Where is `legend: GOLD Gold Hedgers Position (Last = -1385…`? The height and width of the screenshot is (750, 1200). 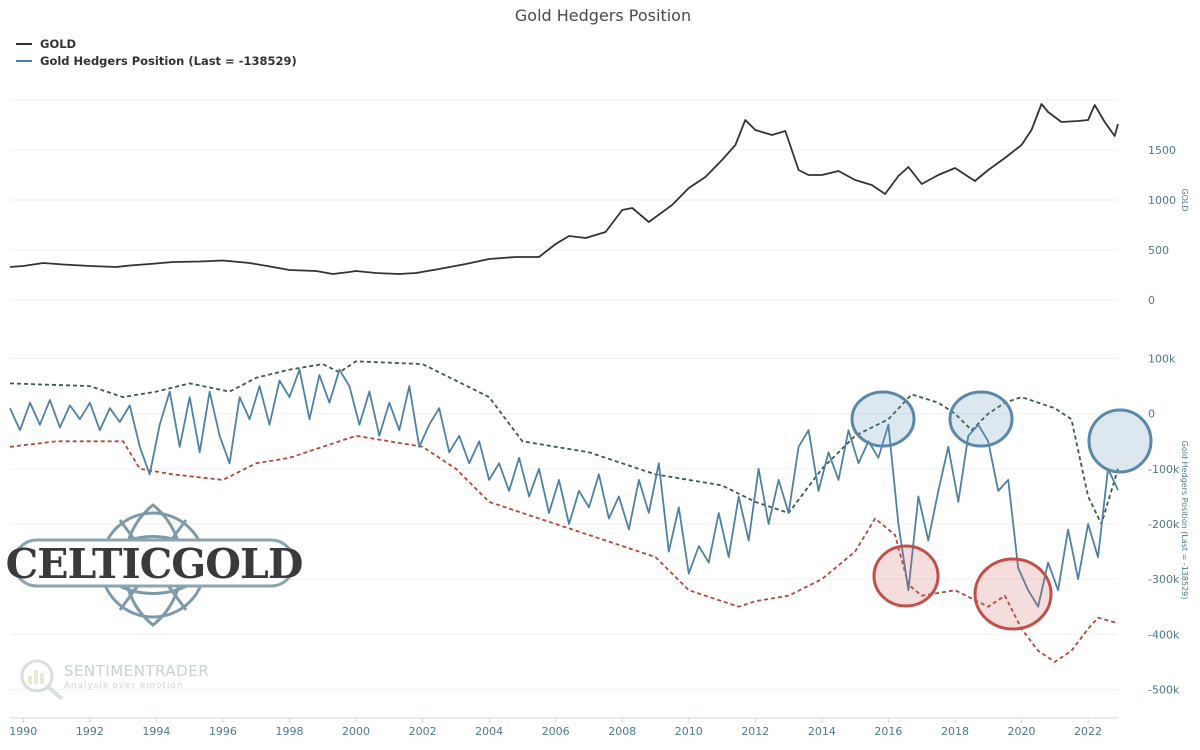 legend: GOLD Gold Hedgers Position (Last = -1385… is located at coordinates (156, 52).